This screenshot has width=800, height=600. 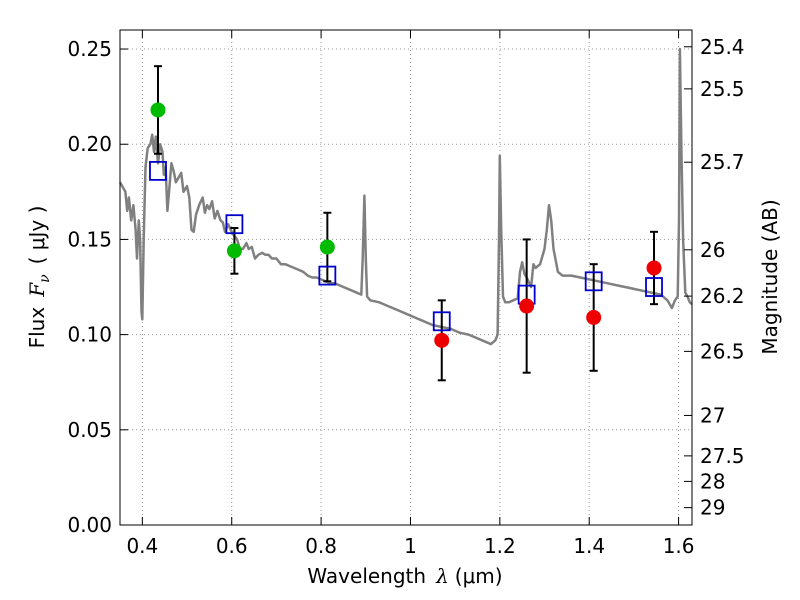 What do you see at coordinates (89, 335) in the screenshot?
I see `y-tick-label: 0.10` at bounding box center [89, 335].